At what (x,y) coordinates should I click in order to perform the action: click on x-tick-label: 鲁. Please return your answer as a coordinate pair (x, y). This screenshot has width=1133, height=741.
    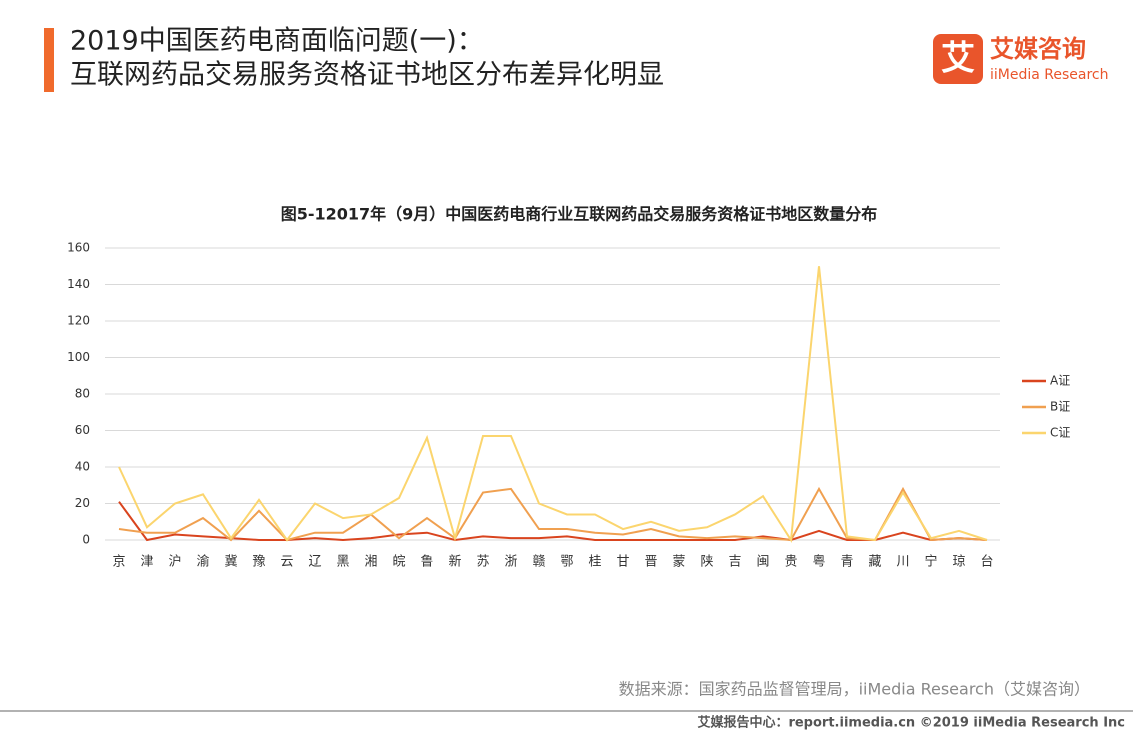
    Looking at the image, I should click on (426, 562).